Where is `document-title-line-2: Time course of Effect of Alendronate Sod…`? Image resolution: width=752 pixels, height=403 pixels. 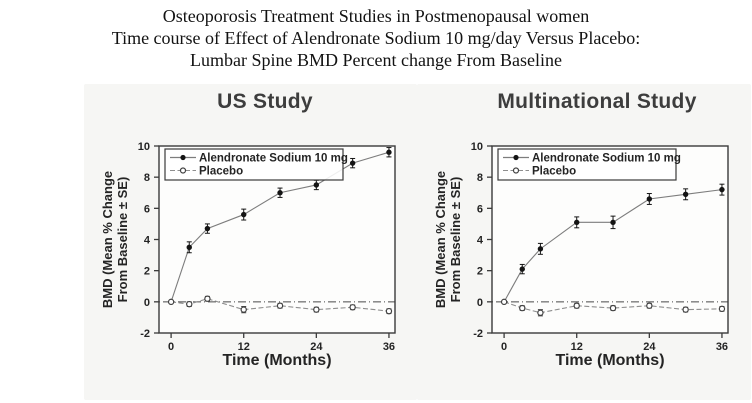
document-title-line-2: Time course of Effect of Alendronate Sod… is located at coordinates (376, 38).